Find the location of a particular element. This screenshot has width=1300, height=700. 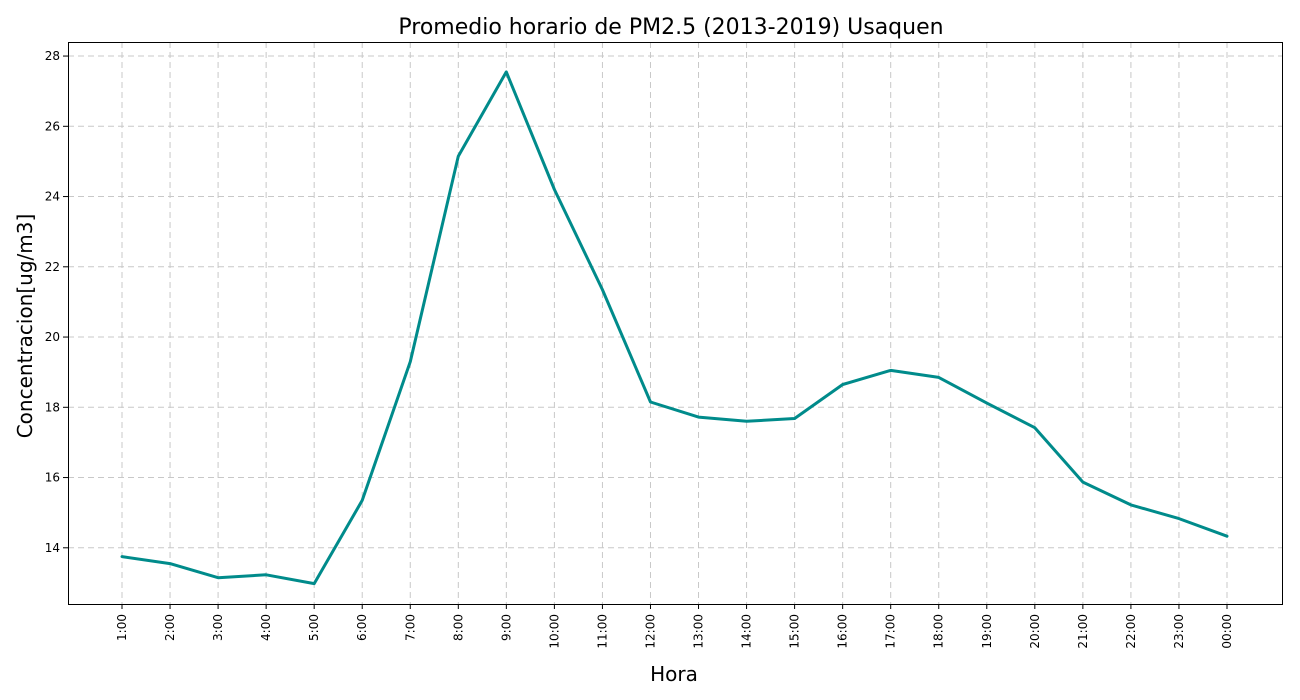

x-tick-label: 16:00 is located at coordinates (843, 631).